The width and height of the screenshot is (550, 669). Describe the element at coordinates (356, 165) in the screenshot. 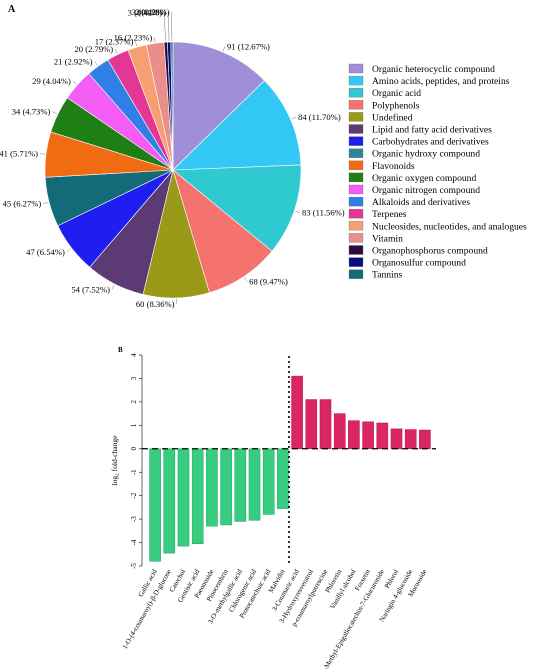

I see `legend-swatch-flavonoids` at that location.